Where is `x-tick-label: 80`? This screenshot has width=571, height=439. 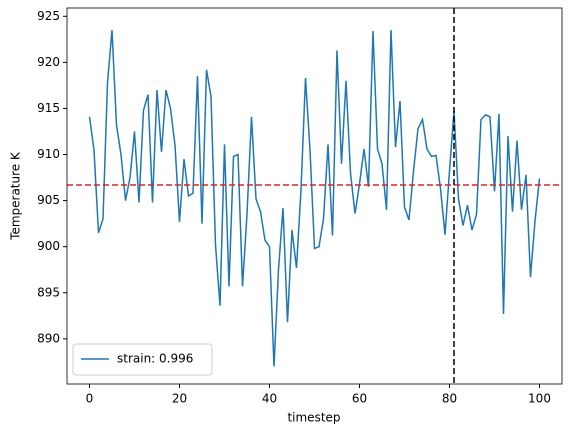 x-tick-label: 80 is located at coordinates (449, 399).